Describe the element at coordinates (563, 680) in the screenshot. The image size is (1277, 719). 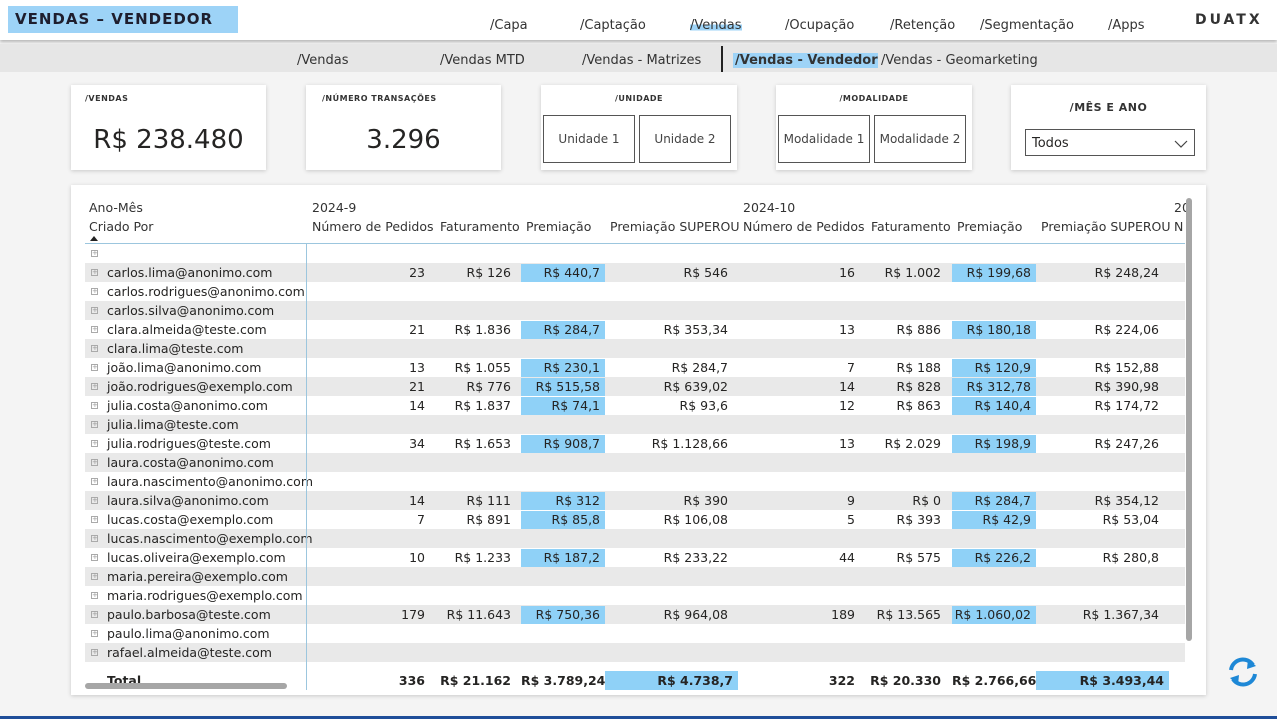
I see `total-cell: R$ 3.789,24` at that location.